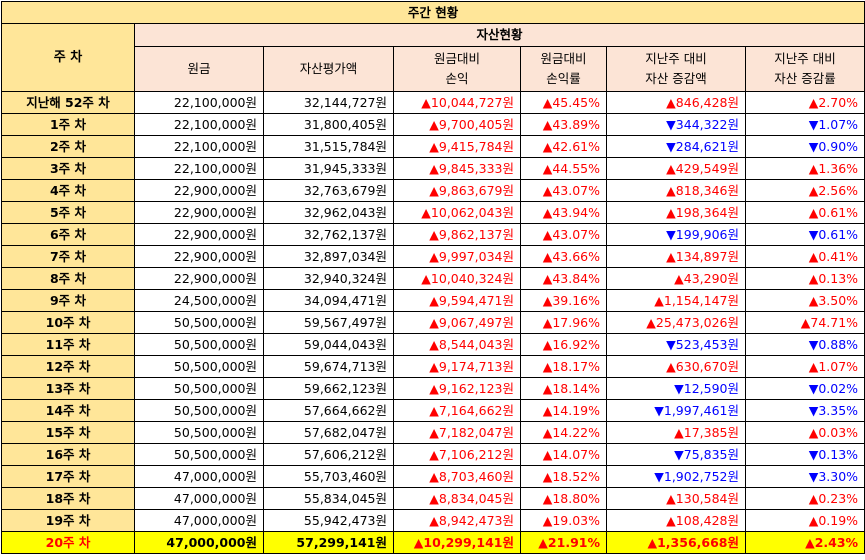 The image size is (865, 560). Describe the element at coordinates (457, 78) in the screenshot. I see `column-header-line: 손익` at that location.